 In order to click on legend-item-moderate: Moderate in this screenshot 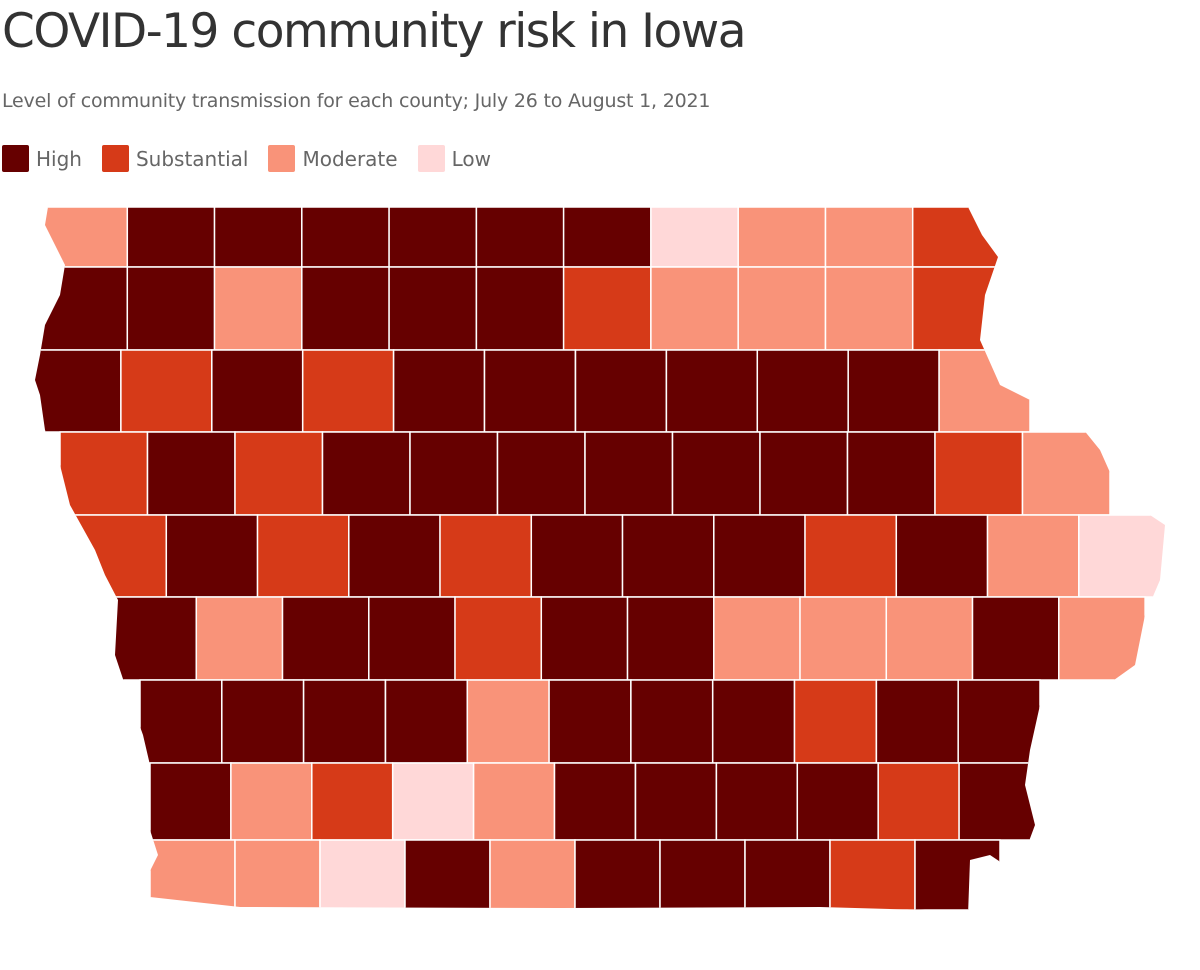, I will do `click(333, 158)`.